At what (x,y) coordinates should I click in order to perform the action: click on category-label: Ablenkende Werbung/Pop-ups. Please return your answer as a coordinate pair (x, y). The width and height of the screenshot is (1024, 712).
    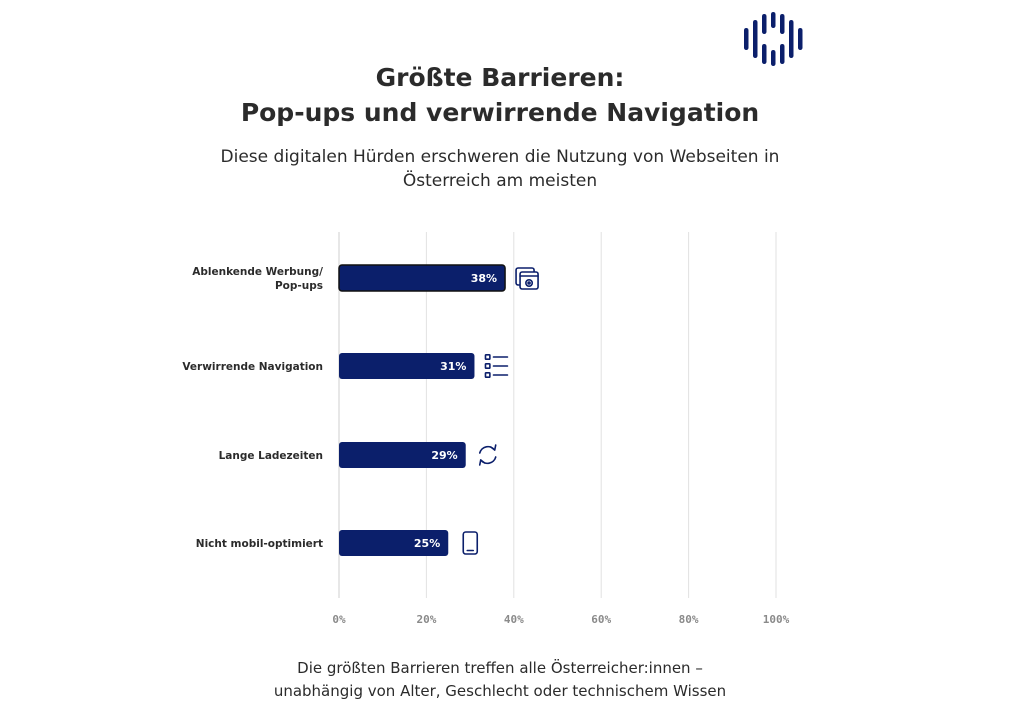
    Looking at the image, I should click on (257, 279).